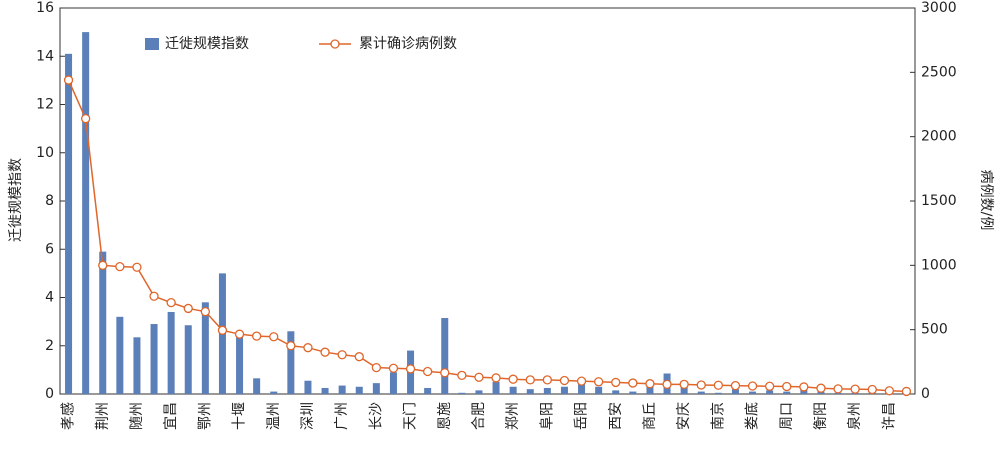 The width and height of the screenshot is (1000, 449). Describe the element at coordinates (171, 416) in the screenshot. I see `x-tick-label: 宜昌` at that location.